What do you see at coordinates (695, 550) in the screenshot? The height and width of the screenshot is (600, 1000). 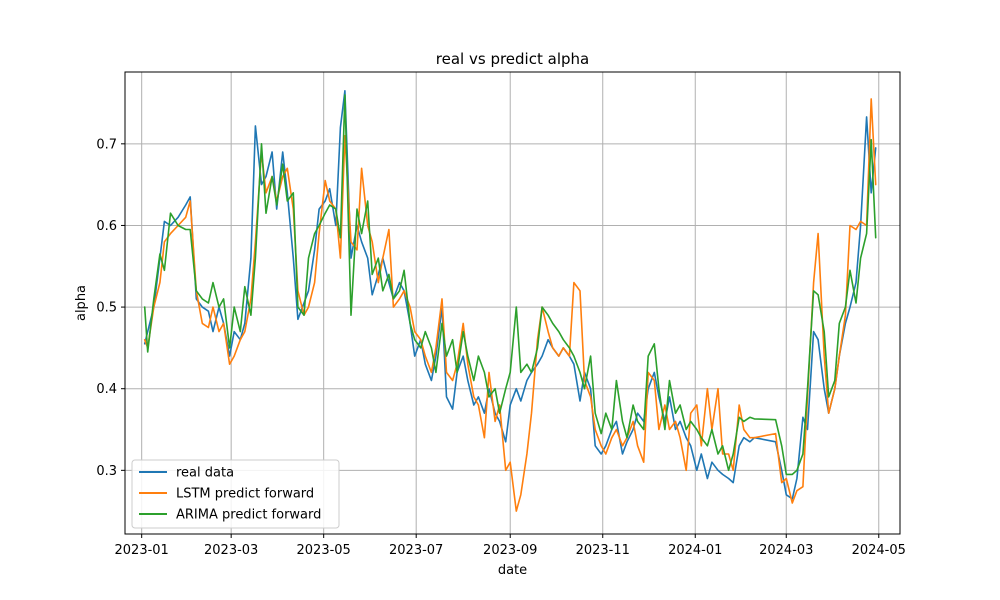 I see `x-tick-label: 2024-01` at bounding box center [695, 550].